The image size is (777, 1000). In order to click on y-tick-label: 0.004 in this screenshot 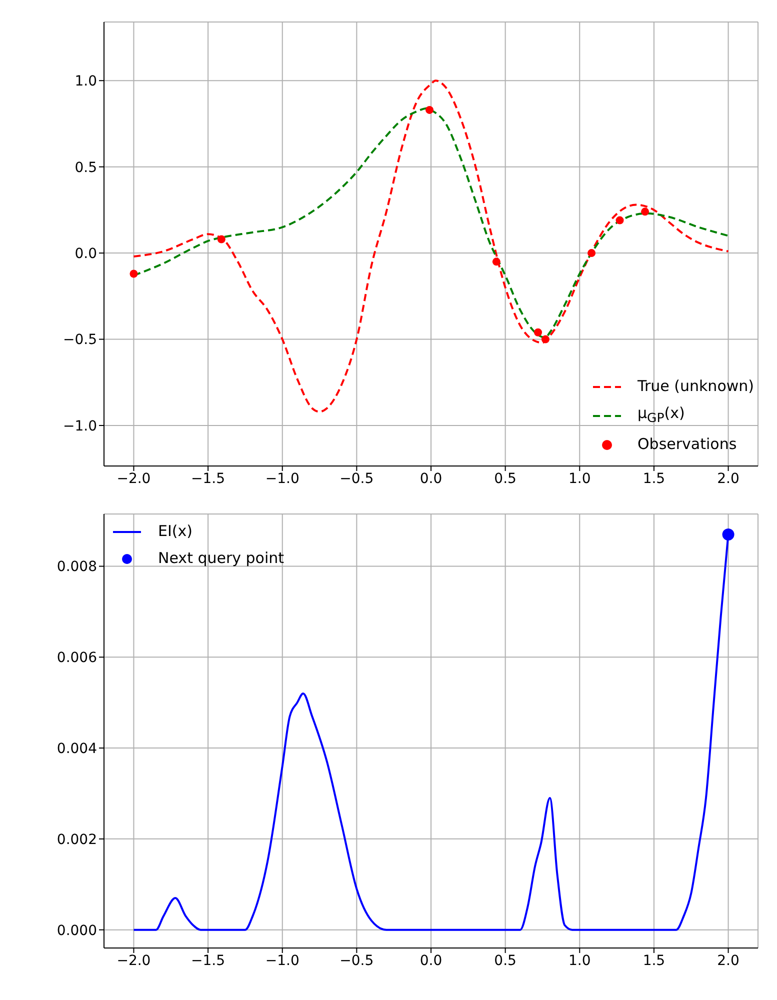, I will do `click(77, 749)`.